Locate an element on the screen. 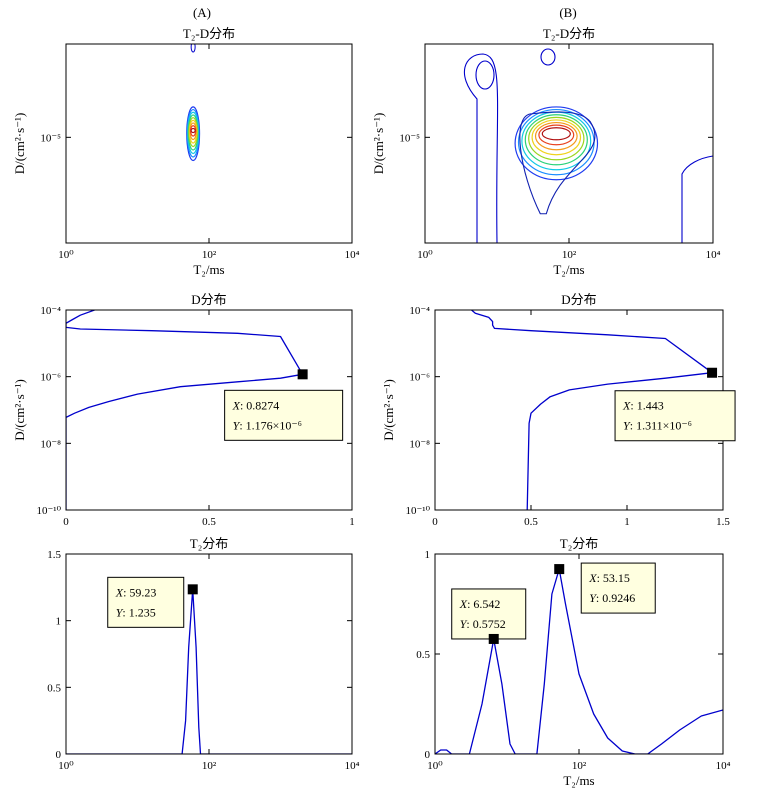 The width and height of the screenshot is (759, 803). datatip-text: X: 6.542 is located at coordinates (480, 604).